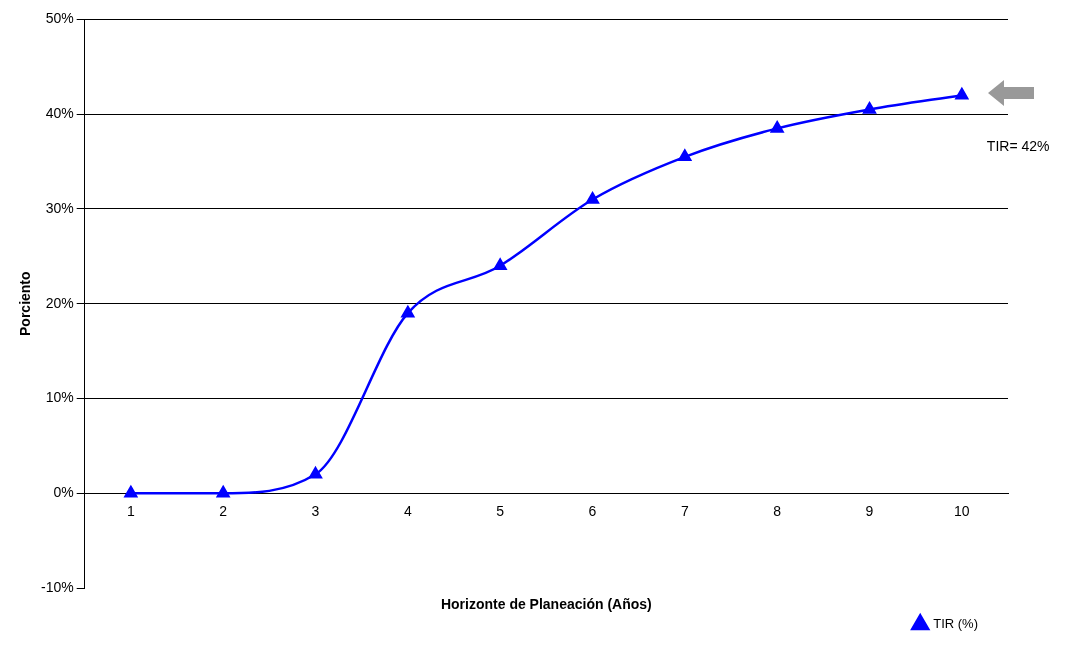 The height and width of the screenshot is (649, 1071). What do you see at coordinates (592, 511) in the screenshot?
I see `x-tick-label: 6` at bounding box center [592, 511].